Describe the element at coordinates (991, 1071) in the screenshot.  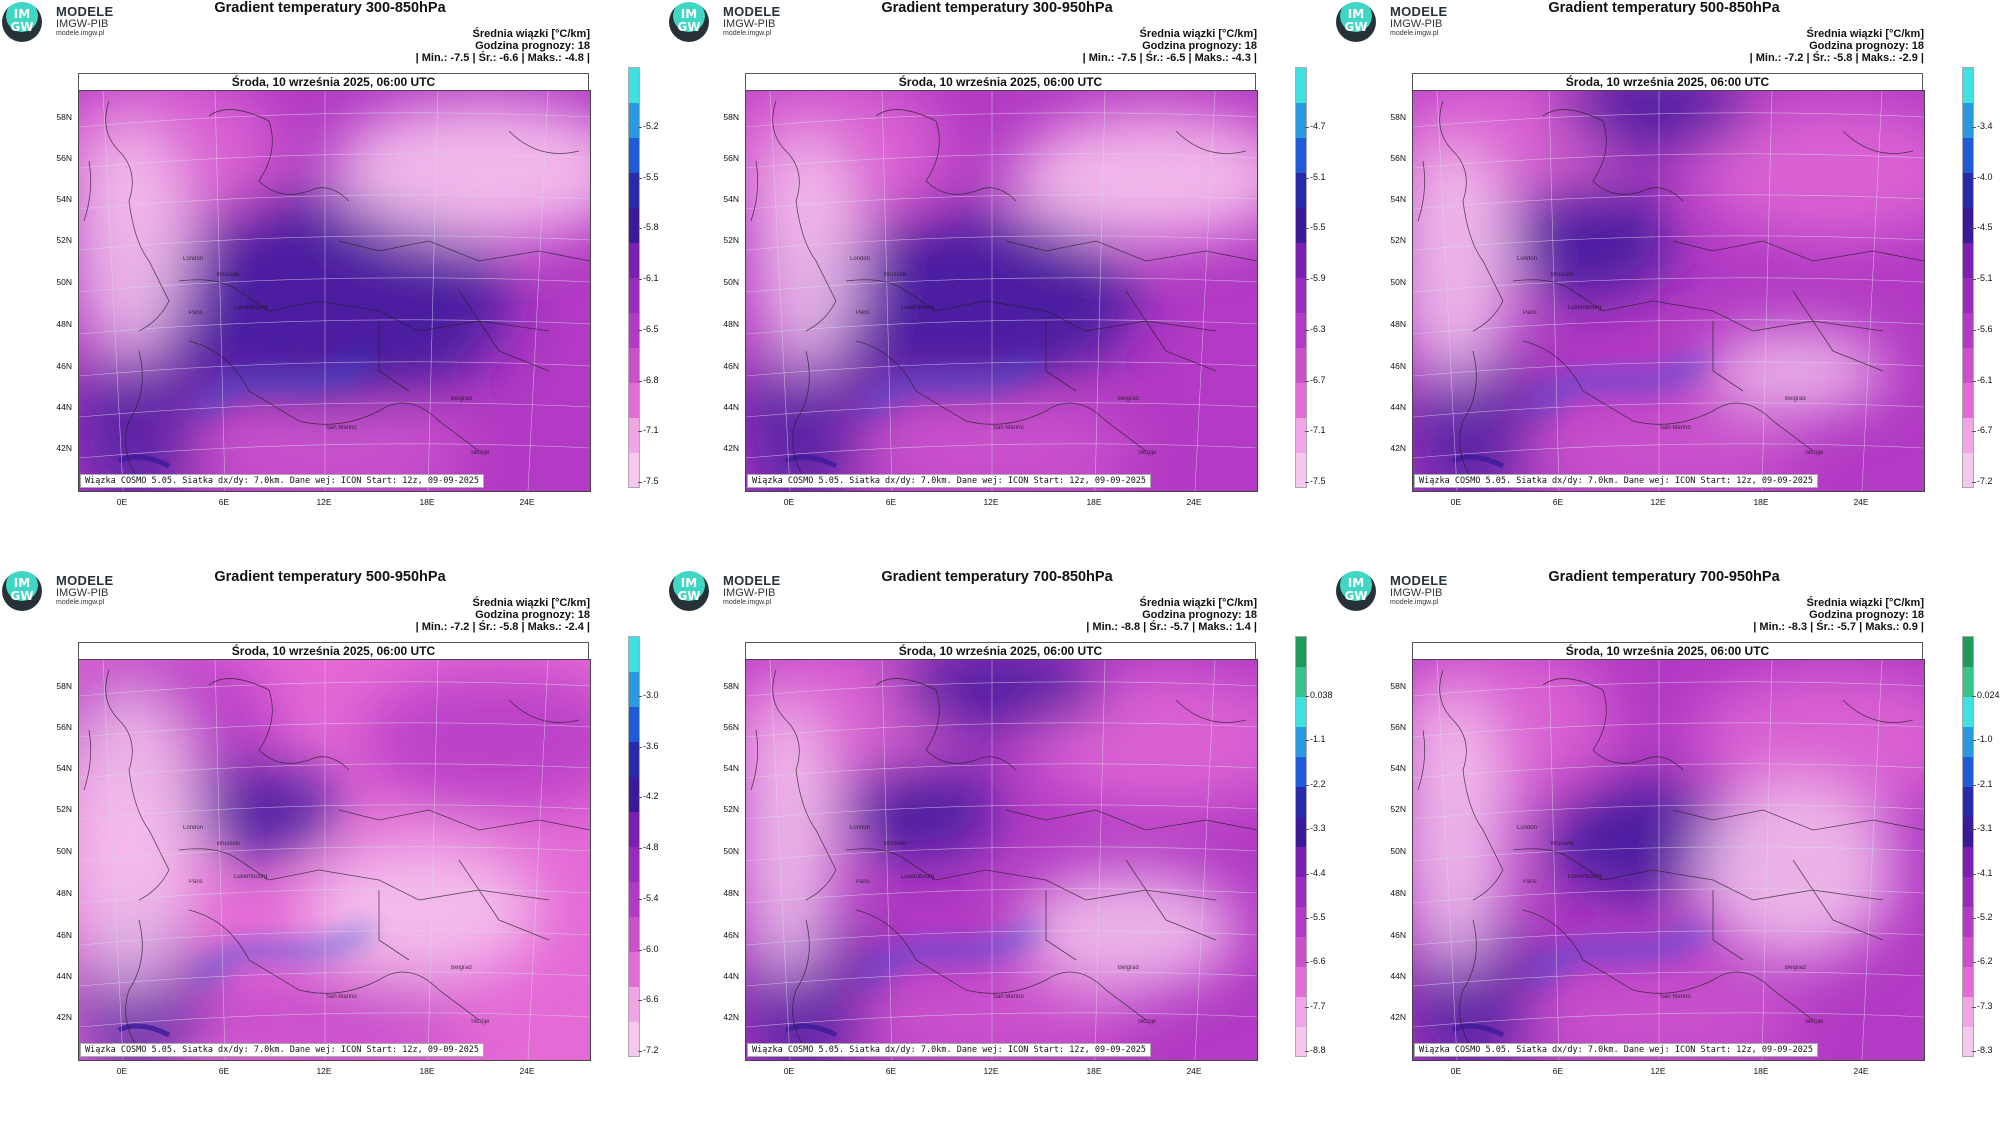
I see `lon-label: 12E` at that location.